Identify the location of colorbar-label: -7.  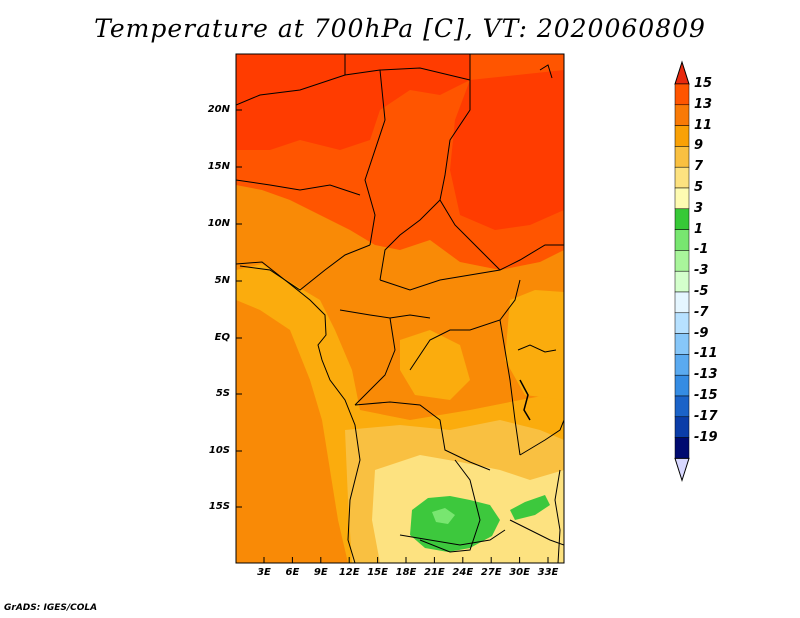
(701, 312).